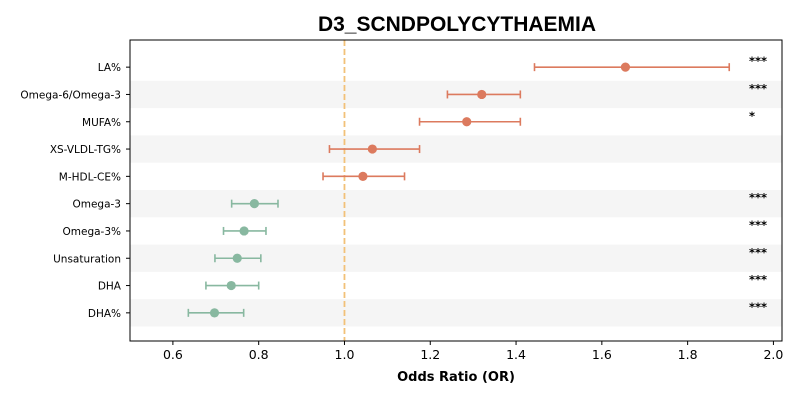 The height and width of the screenshot is (400, 800). I want to click on significance-marker: *, so click(752, 116).